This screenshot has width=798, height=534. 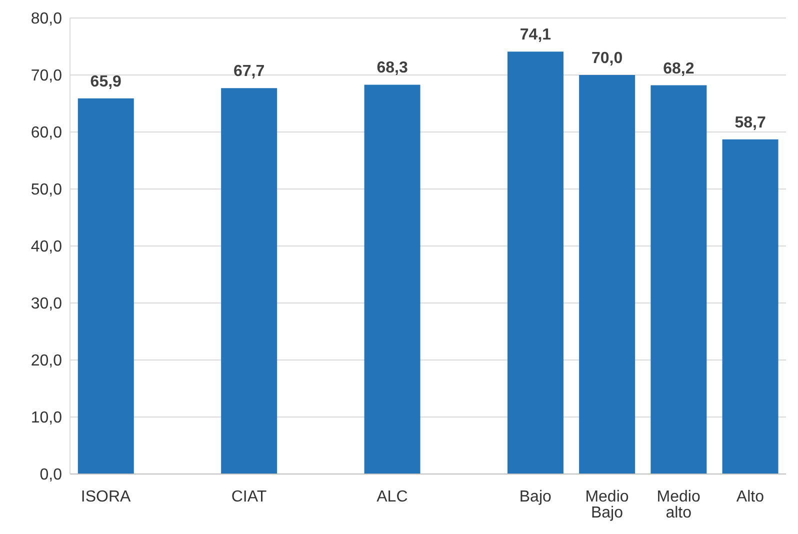 I want to click on data-label: 58,7, so click(x=750, y=123).